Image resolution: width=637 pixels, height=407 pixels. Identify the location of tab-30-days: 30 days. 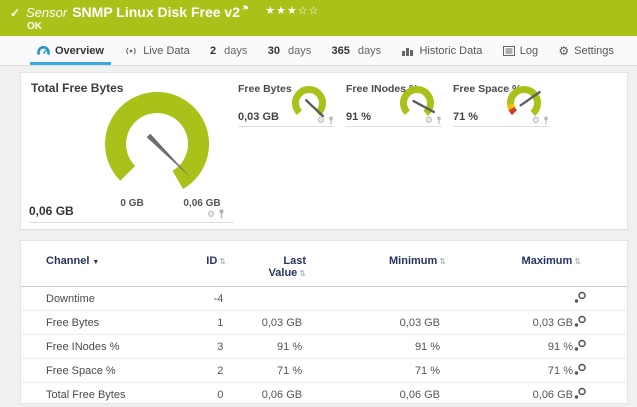
(290, 50).